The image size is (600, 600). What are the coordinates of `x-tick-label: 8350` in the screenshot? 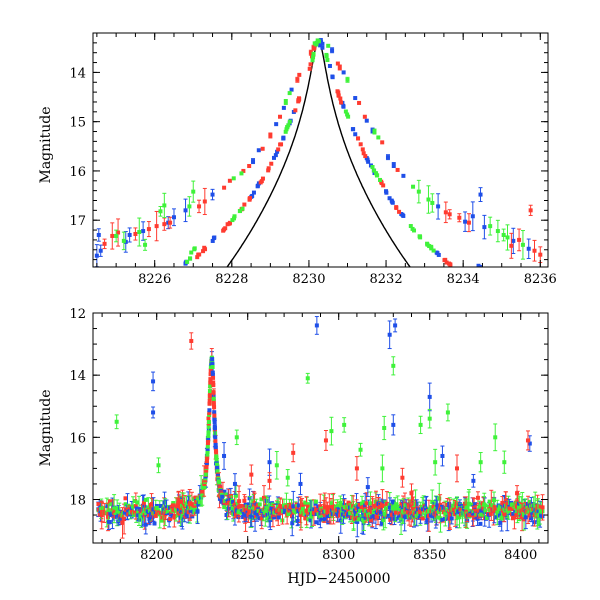 It's located at (429, 555).